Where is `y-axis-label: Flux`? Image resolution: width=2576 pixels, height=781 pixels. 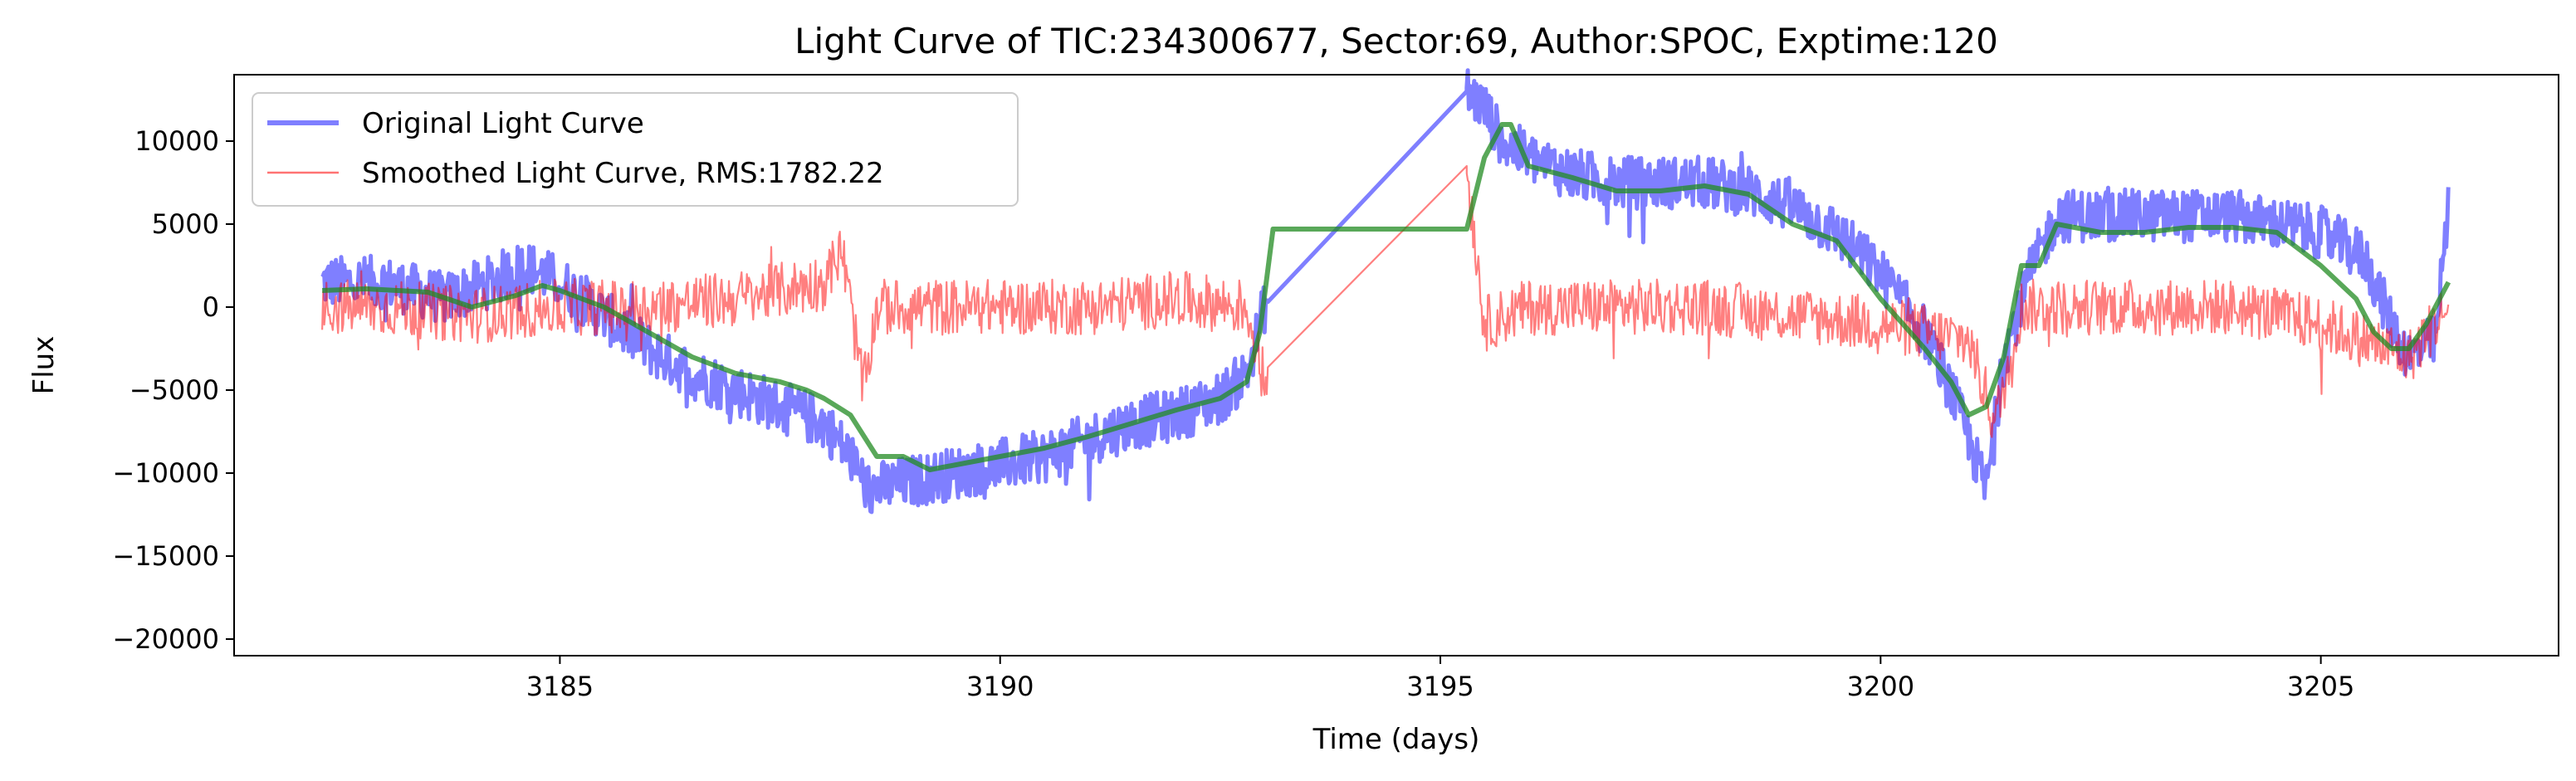 y-axis-label: Flux is located at coordinates (44, 365).